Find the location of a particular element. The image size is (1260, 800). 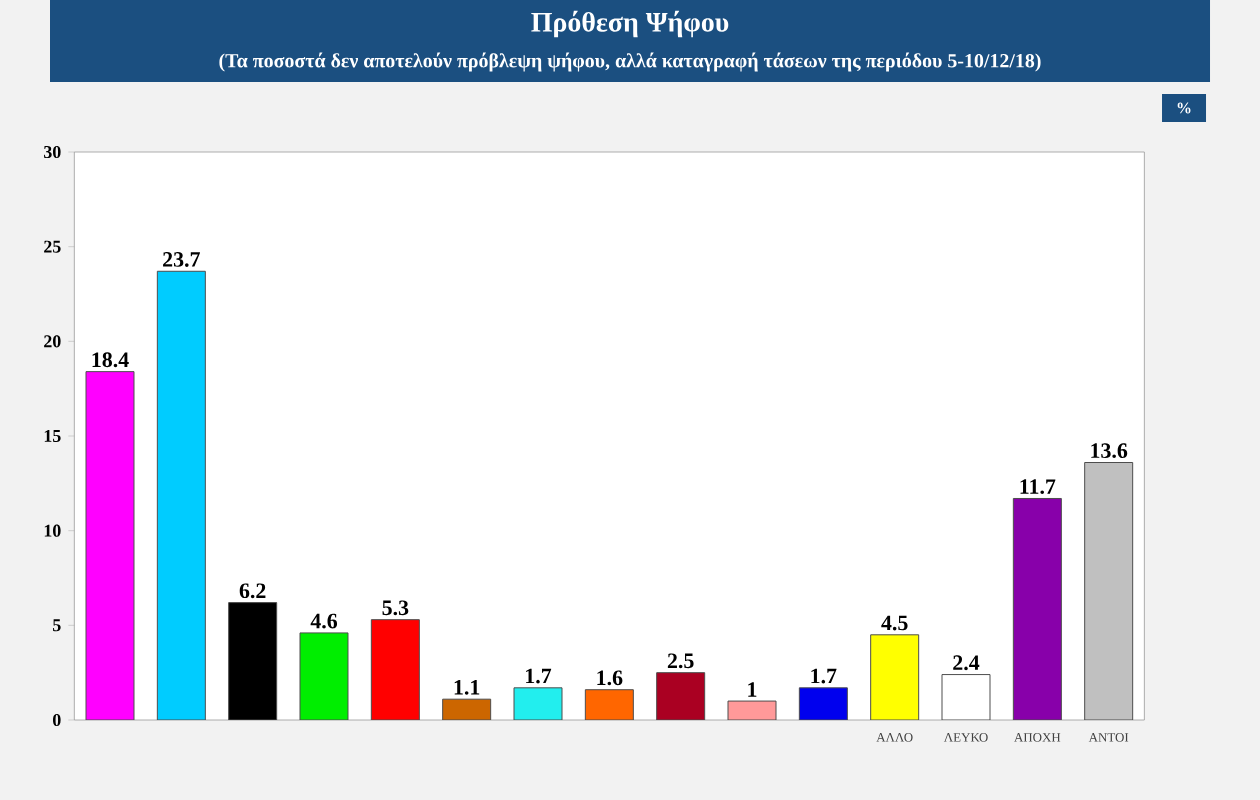

y-tick-label: 0 is located at coordinates (57, 720).